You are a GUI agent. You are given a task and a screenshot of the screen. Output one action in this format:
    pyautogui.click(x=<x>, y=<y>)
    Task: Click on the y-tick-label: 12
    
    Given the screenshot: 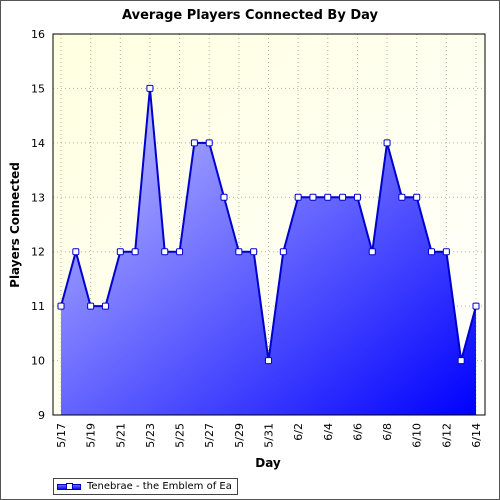 What is the action you would take?
    pyautogui.click(x=38, y=252)
    